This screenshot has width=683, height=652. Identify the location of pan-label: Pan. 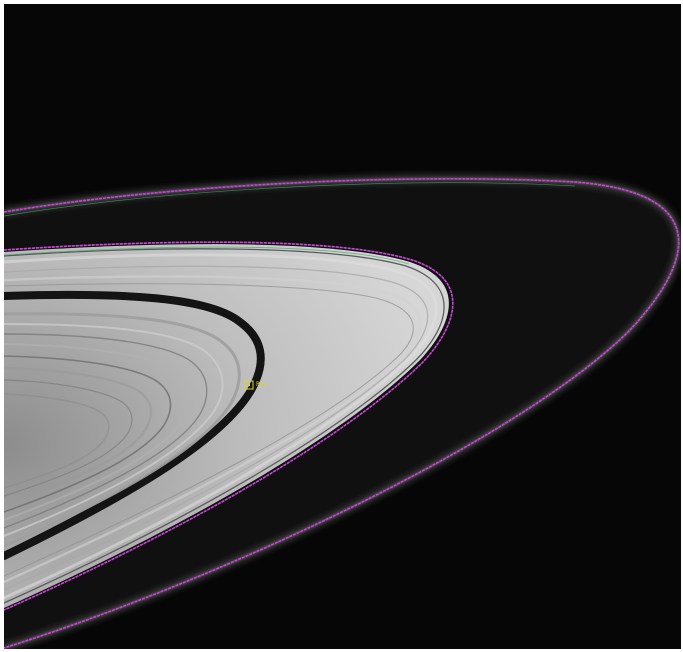
(261, 384).